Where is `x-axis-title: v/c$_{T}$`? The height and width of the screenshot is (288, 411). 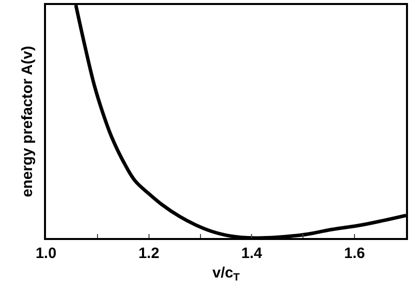 x-axis-title: v/c$_{T}$ is located at coordinates (226, 274).